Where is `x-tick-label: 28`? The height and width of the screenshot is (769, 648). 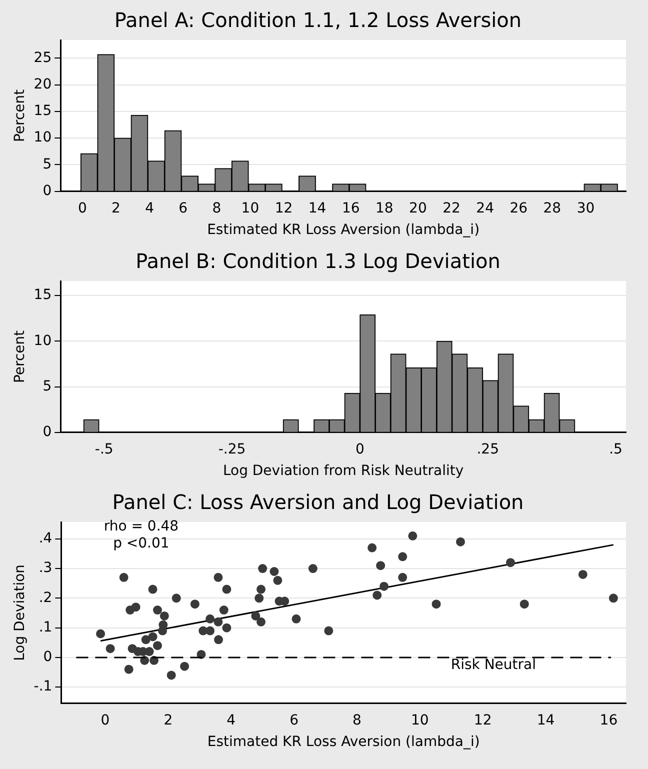
x-tick-label: 28 is located at coordinates (552, 208).